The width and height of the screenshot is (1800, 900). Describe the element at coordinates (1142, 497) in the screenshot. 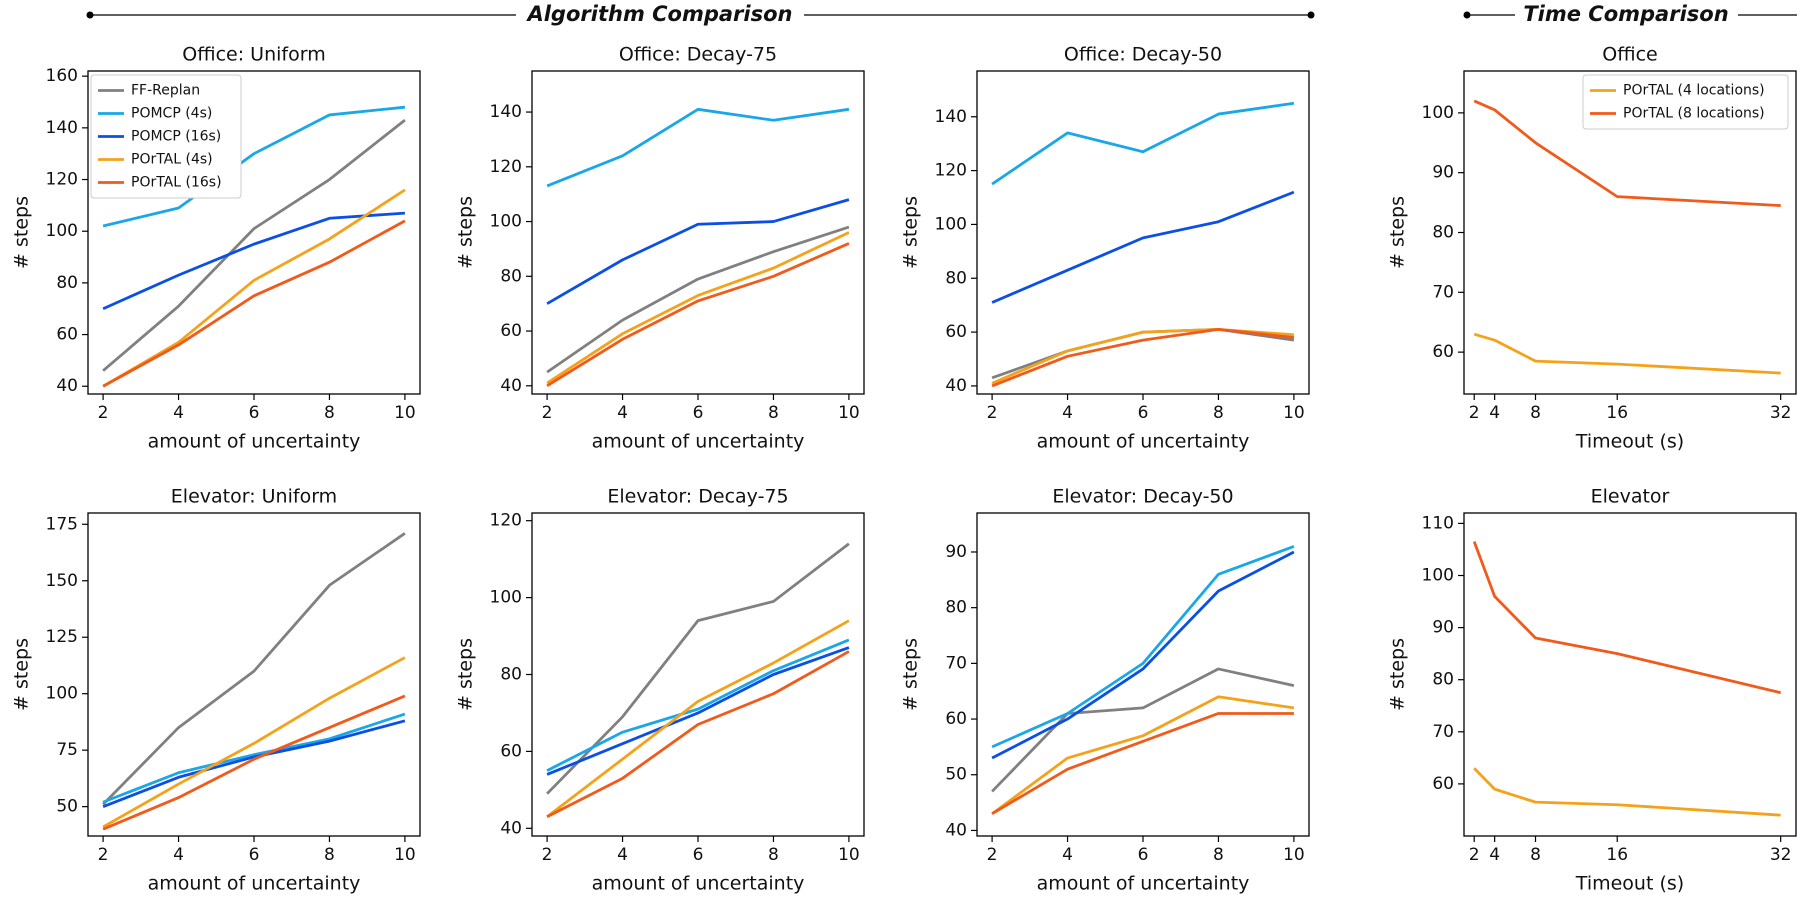

I see `panel-title: Elevator: Decay-50` at that location.